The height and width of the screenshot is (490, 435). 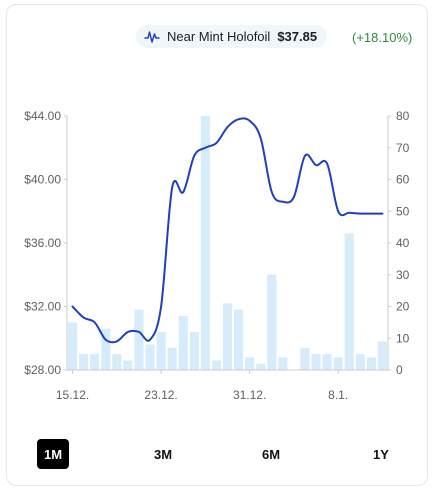 I want to click on line-chart-icon, so click(x=152, y=37).